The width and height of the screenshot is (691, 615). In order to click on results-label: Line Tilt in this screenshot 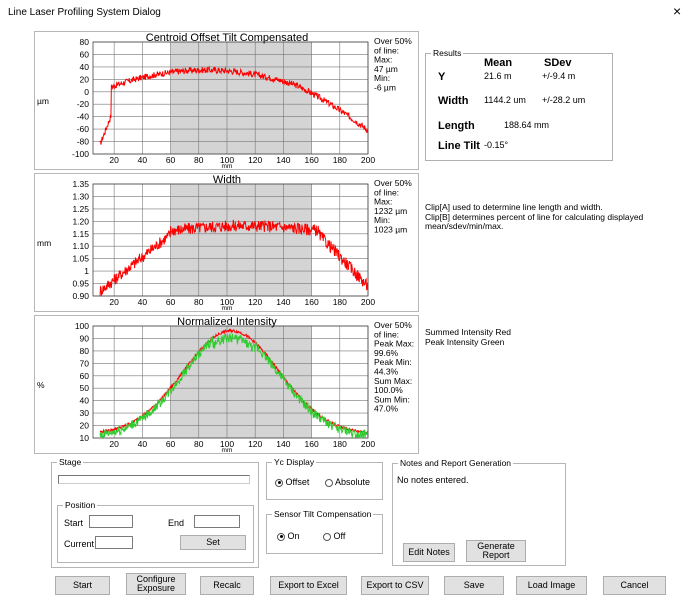, I will do `click(459, 146)`.